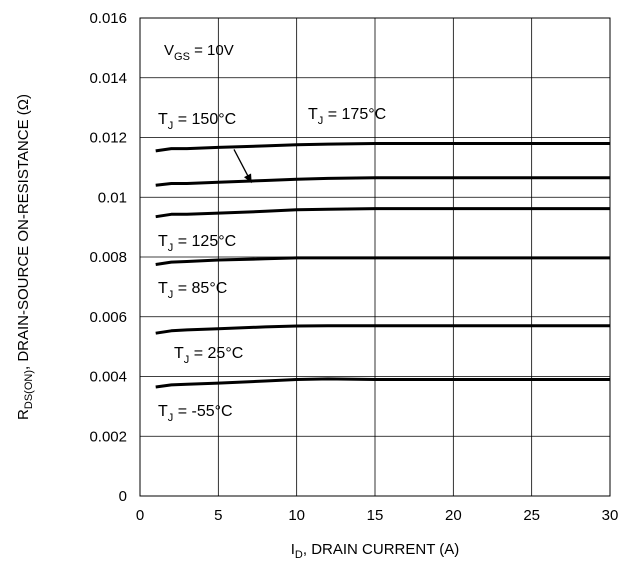  What do you see at coordinates (108, 138) in the screenshot?
I see `y-tick-label: 0.012` at bounding box center [108, 138].